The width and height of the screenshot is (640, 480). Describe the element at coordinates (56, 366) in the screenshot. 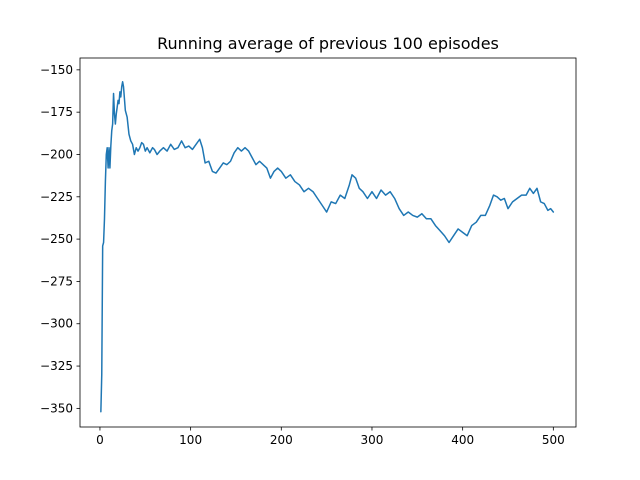

I see `y-tick-label: −325` at that location.